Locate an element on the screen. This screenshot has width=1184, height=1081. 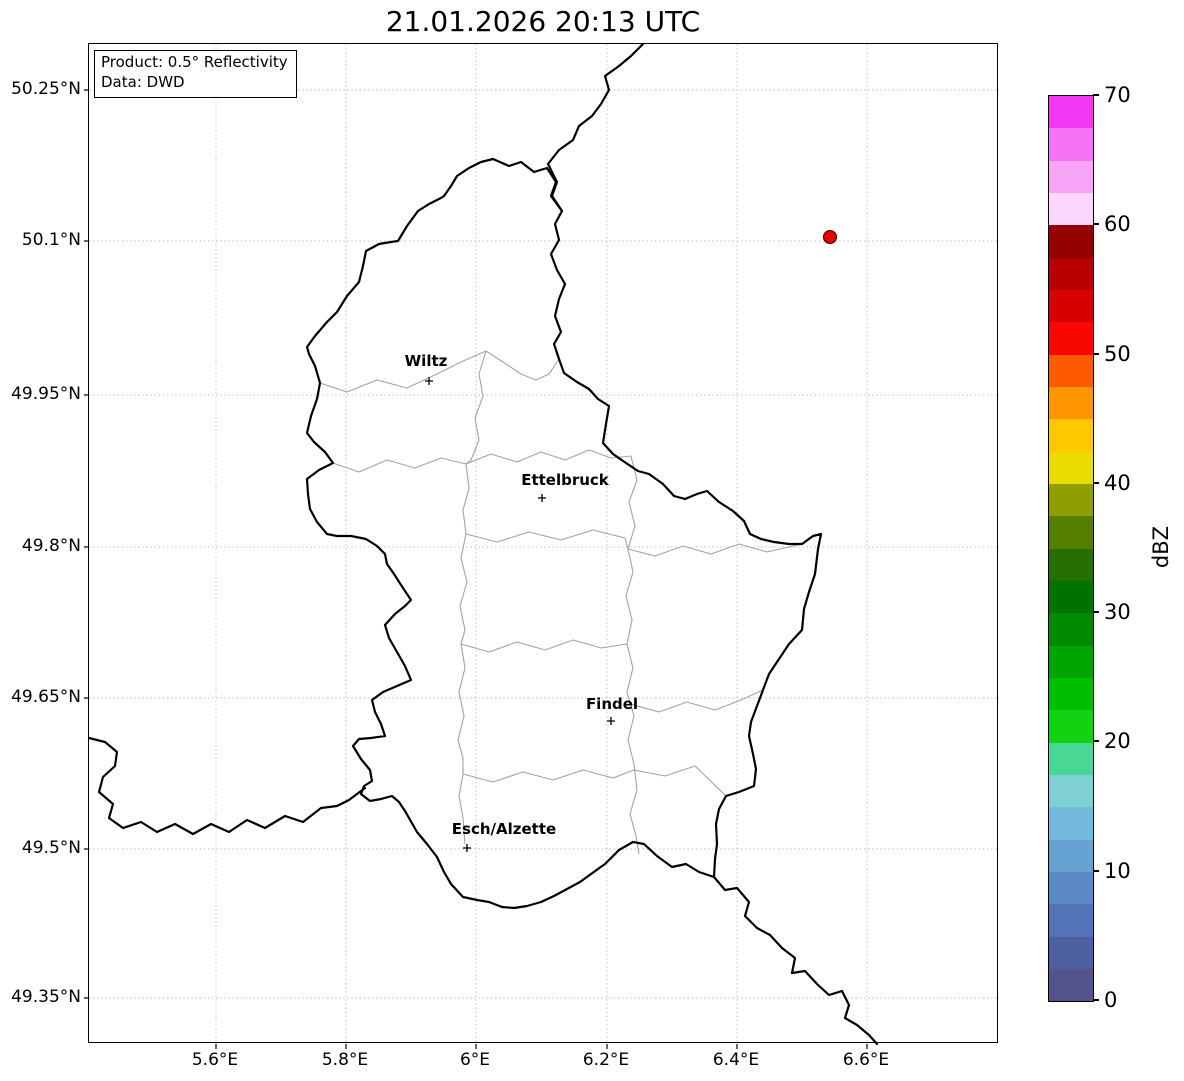
colorbar-tick-label: 70 is located at coordinates (1117, 95).